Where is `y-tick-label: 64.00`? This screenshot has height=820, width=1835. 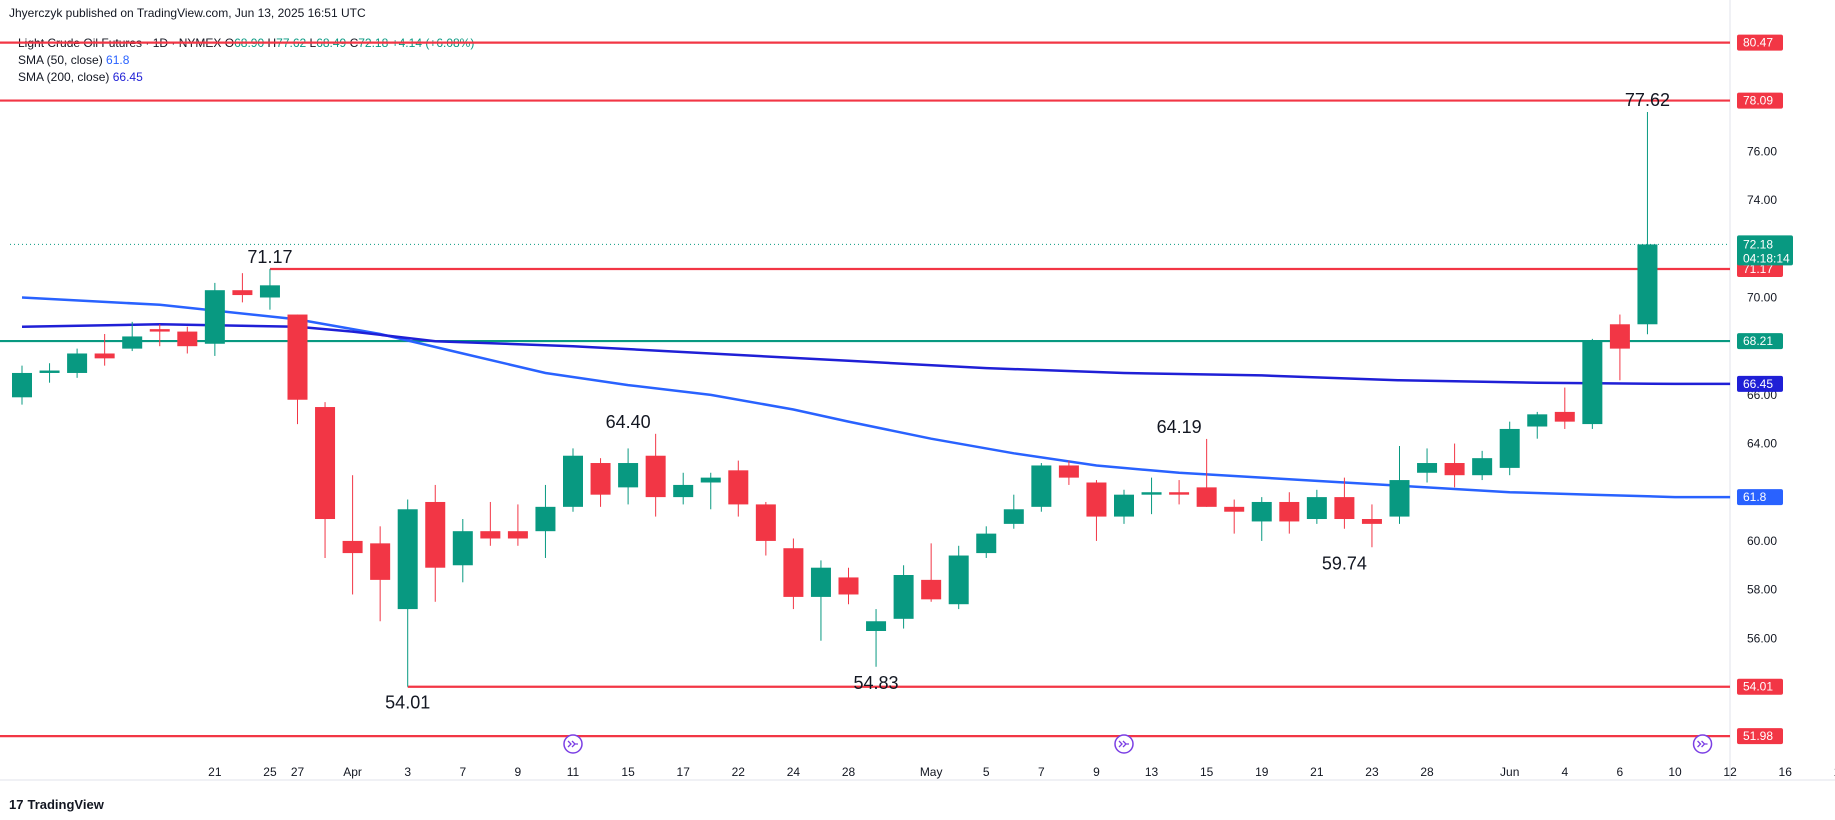
y-tick-label: 64.00 is located at coordinates (1762, 444).